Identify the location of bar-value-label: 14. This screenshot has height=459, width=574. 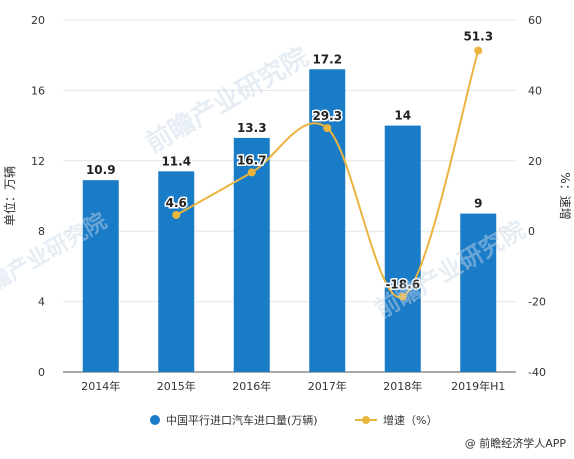
(402, 116).